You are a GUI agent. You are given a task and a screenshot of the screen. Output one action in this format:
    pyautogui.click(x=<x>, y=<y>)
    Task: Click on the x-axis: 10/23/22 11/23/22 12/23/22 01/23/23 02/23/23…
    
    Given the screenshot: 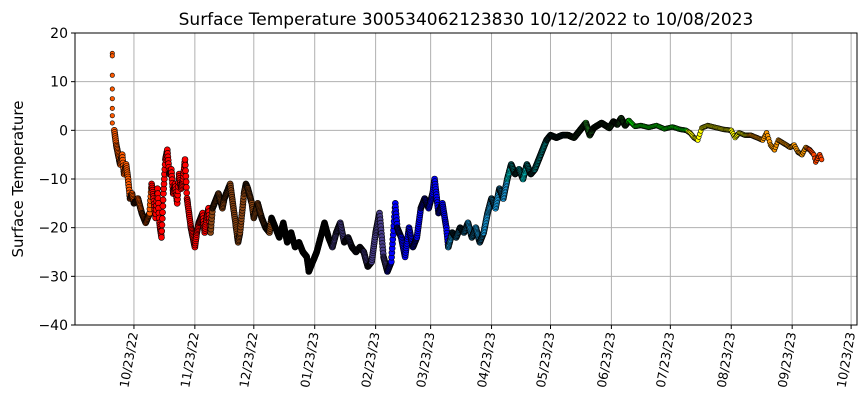 What is the action you would take?
    pyautogui.click(x=487, y=357)
    